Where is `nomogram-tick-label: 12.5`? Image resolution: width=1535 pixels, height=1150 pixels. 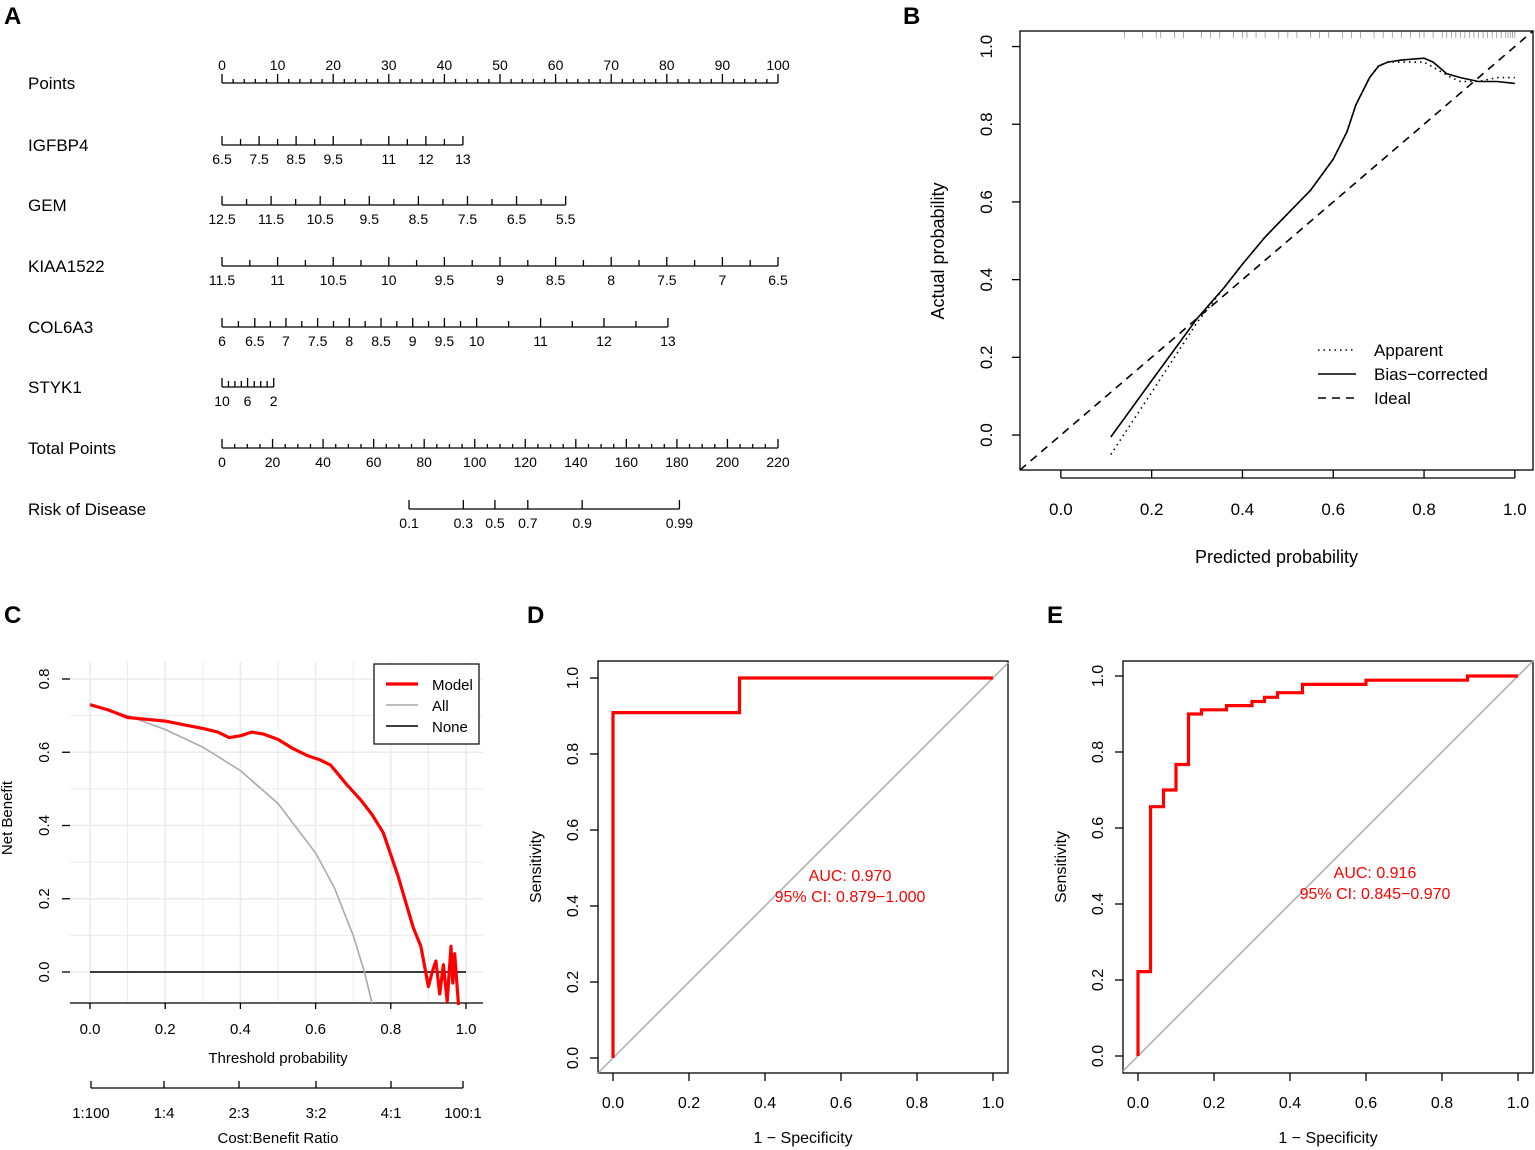
nomogram-tick-label: 12.5 is located at coordinates (221, 219).